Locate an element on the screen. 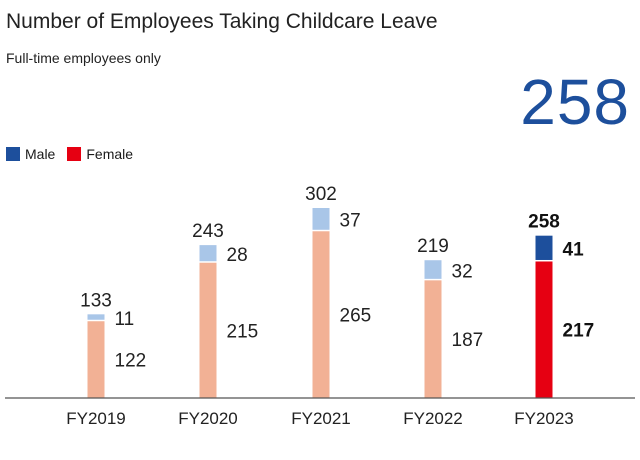  legend: Male Female is located at coordinates (72, 154).